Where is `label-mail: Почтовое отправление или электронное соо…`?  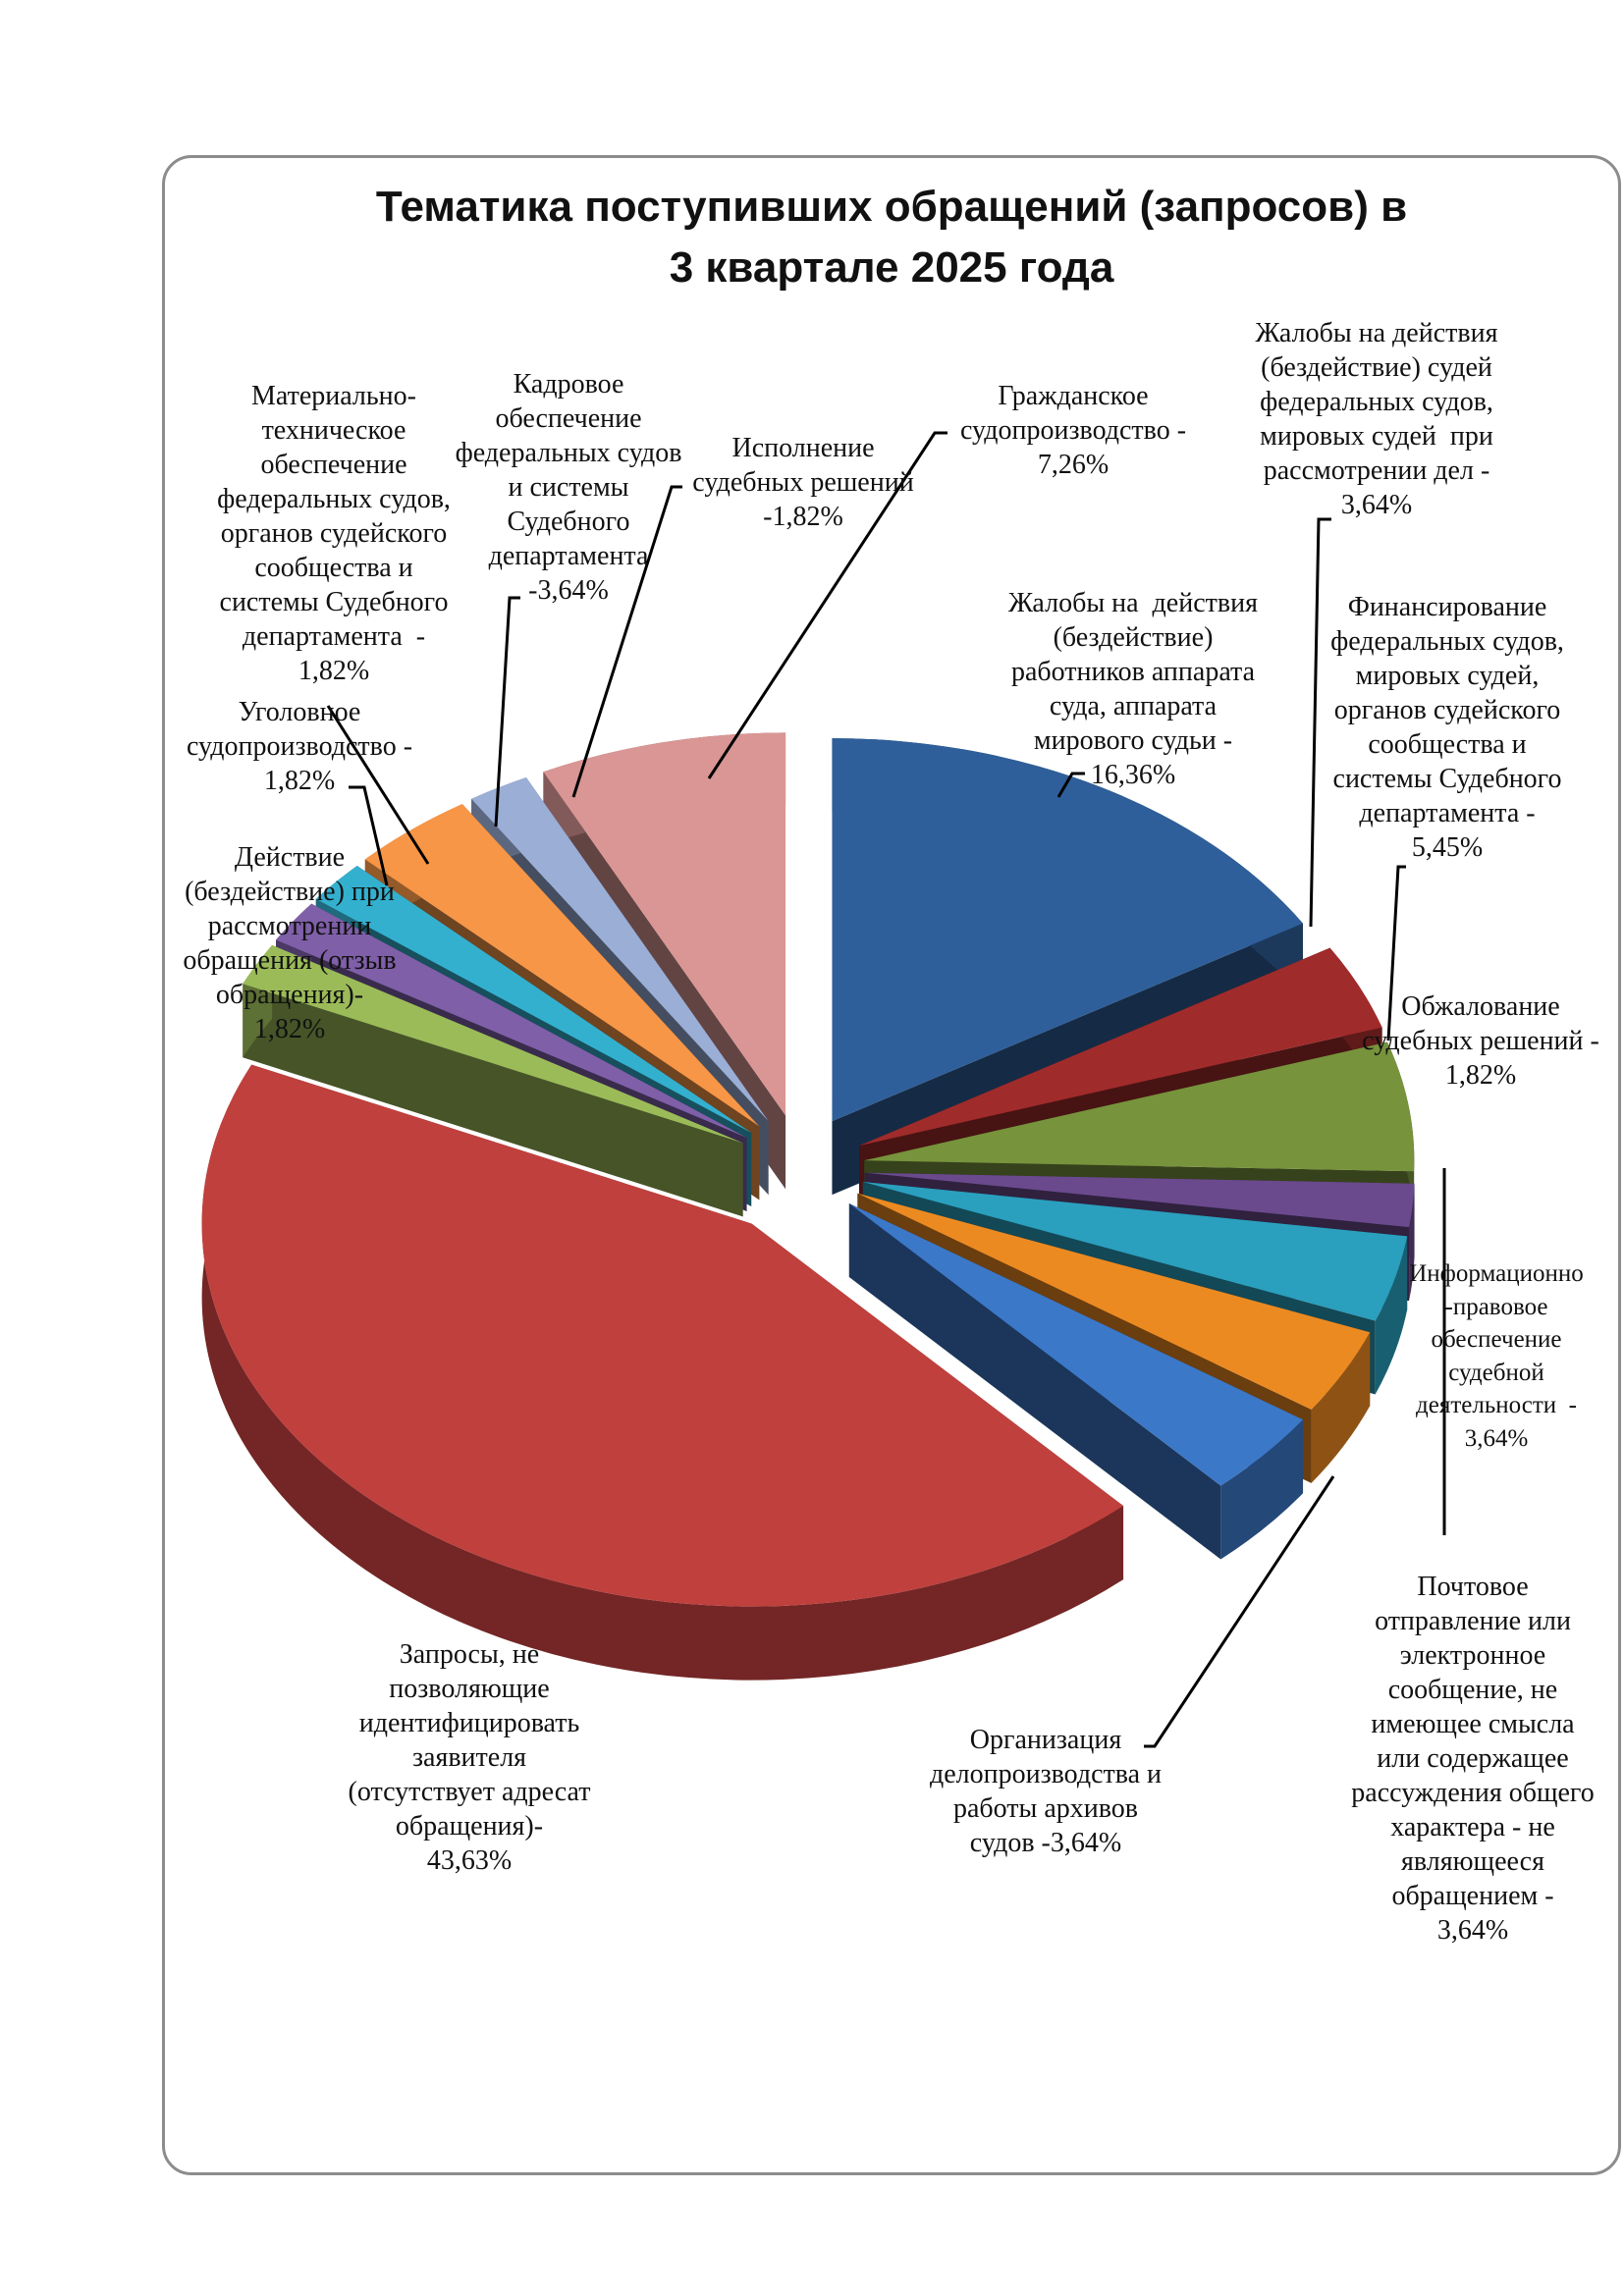 label-mail: Почтовое отправление или электронное соо… is located at coordinates (1473, 1759).